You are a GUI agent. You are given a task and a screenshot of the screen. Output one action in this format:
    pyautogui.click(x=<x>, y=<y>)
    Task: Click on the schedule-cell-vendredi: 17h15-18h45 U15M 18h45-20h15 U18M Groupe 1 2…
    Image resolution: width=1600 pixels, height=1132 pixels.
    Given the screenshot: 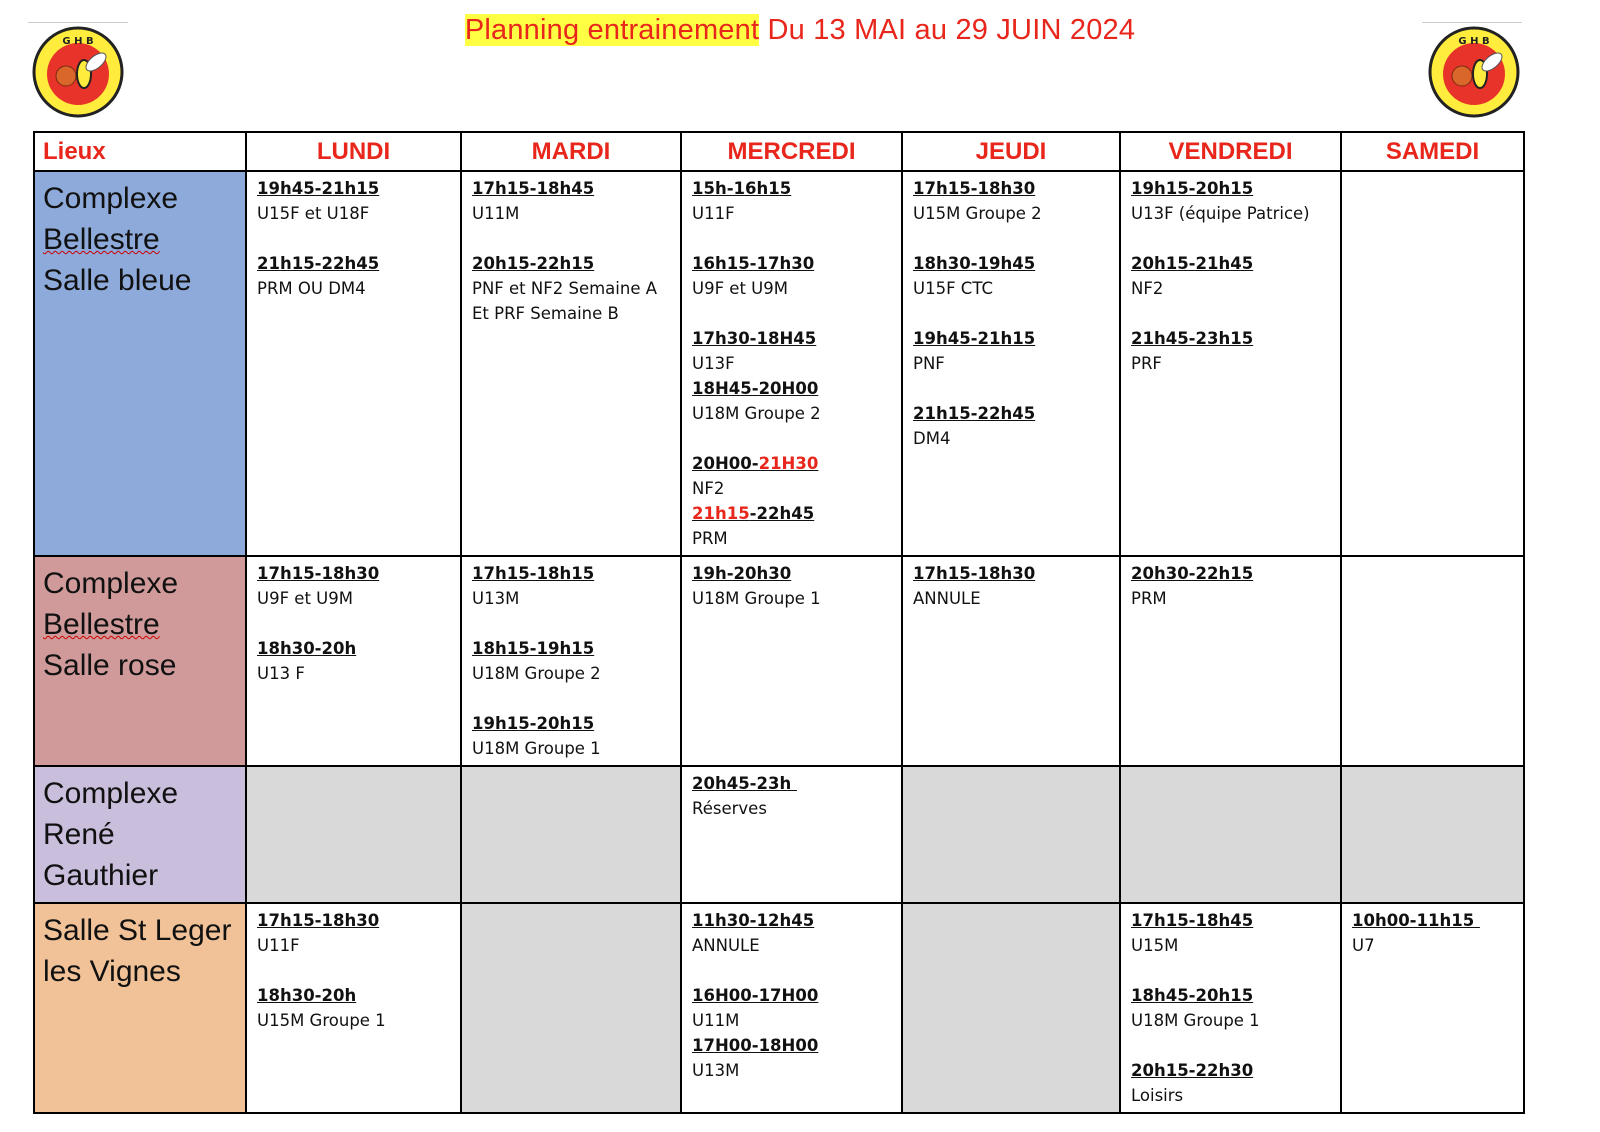 What is the action you would take?
    pyautogui.click(x=1230, y=1008)
    